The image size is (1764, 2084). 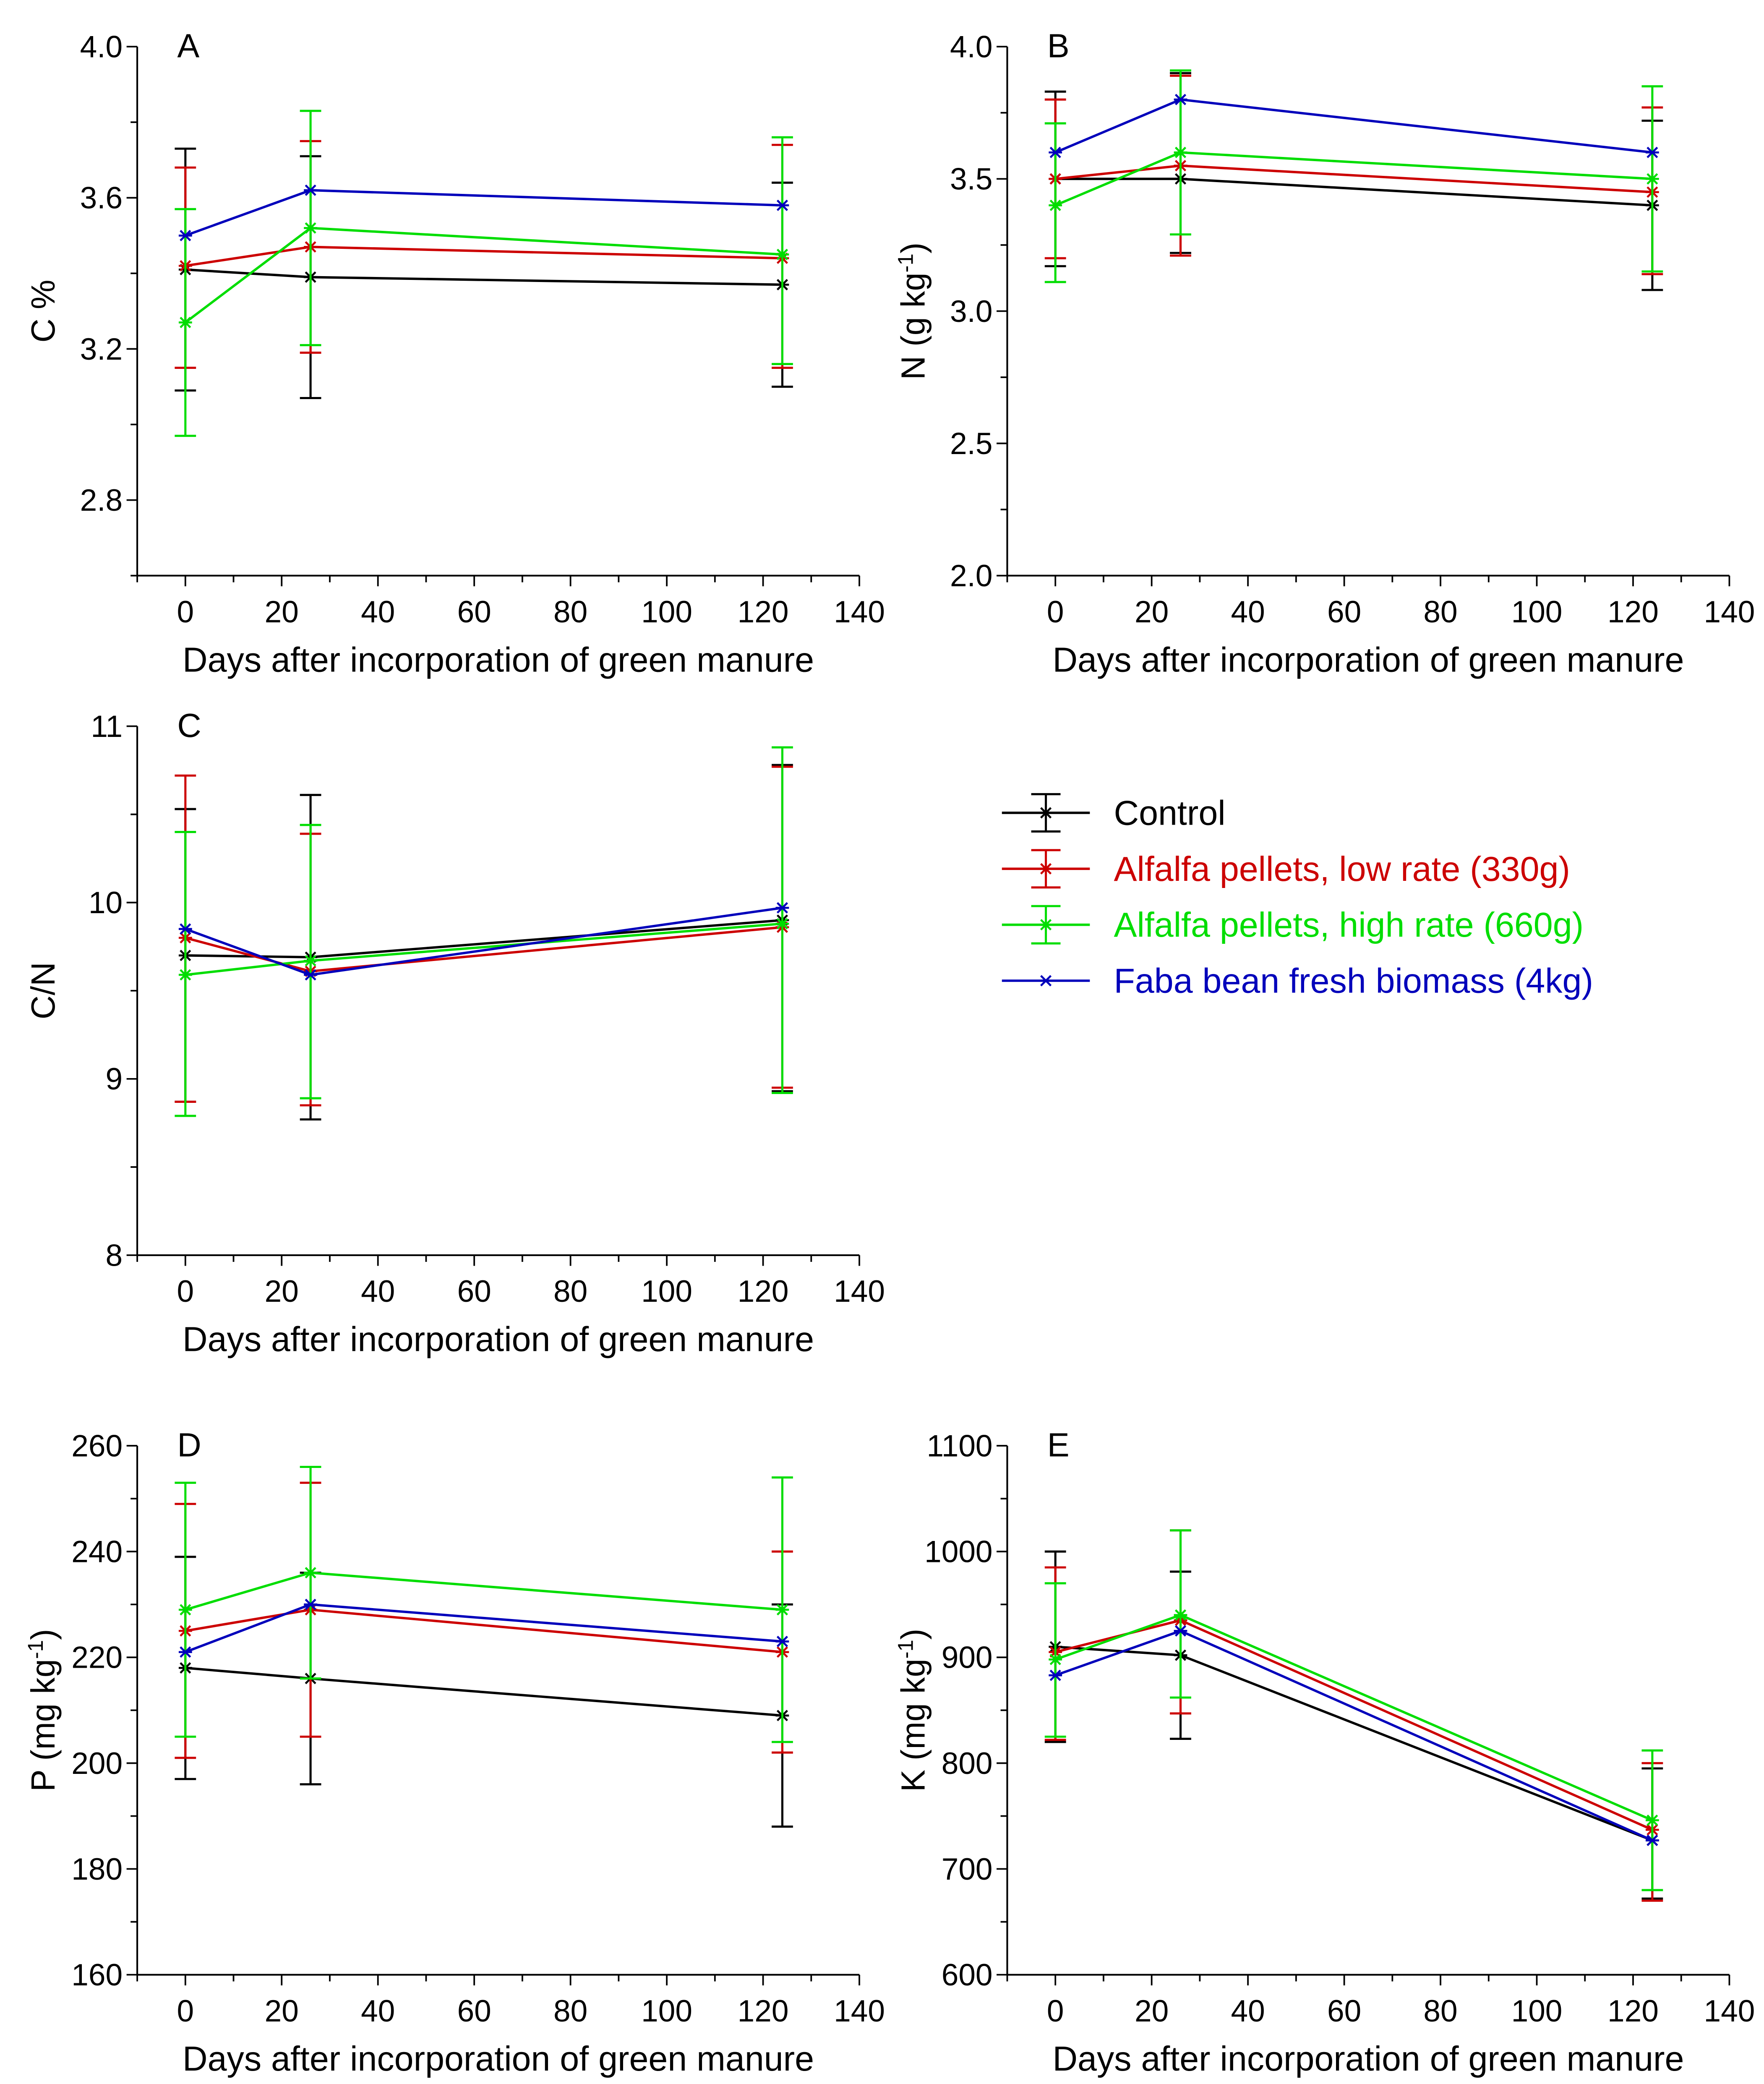 I want to click on panel-d-series-alfalfa-high, so click(x=484, y=1604).